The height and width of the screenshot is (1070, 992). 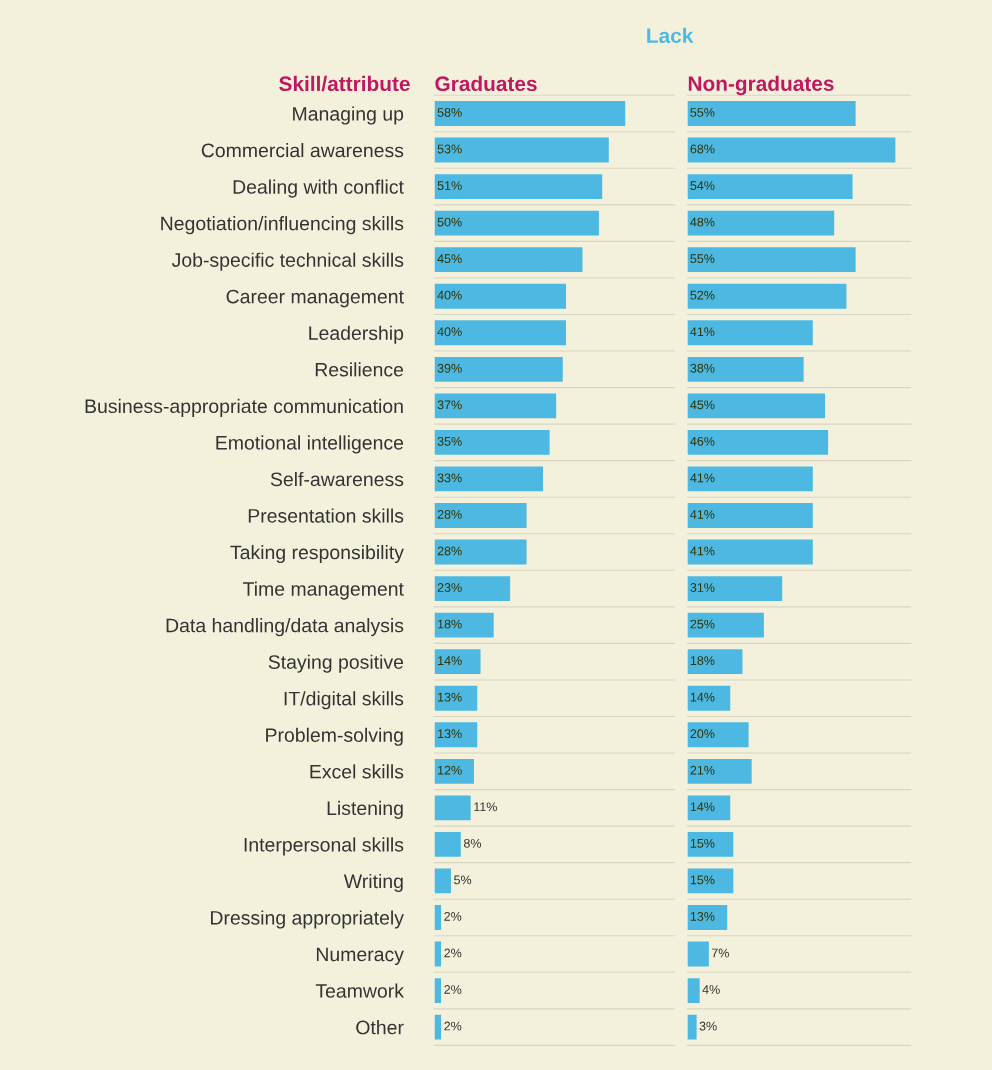 What do you see at coordinates (318, 188) in the screenshot?
I see `y-tick-label: Dealing with conflict` at bounding box center [318, 188].